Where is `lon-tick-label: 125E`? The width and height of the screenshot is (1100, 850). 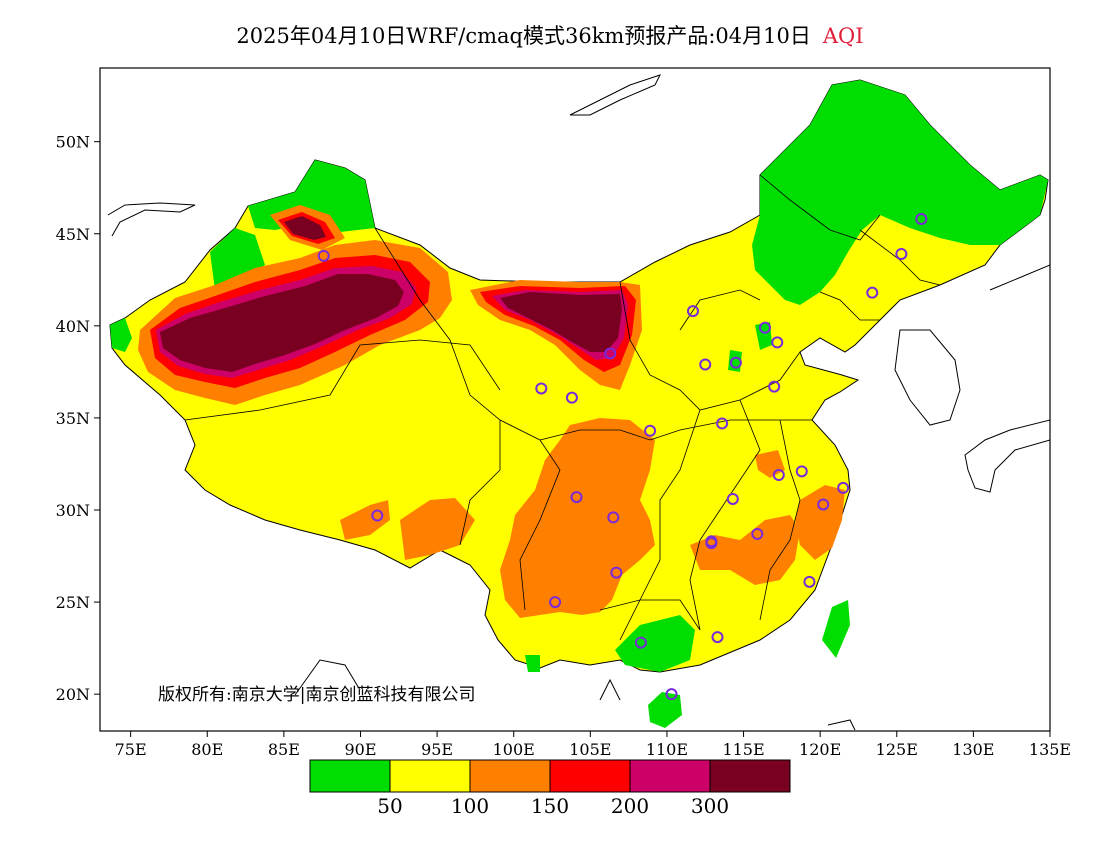 lon-tick-label: 125E is located at coordinates (897, 749).